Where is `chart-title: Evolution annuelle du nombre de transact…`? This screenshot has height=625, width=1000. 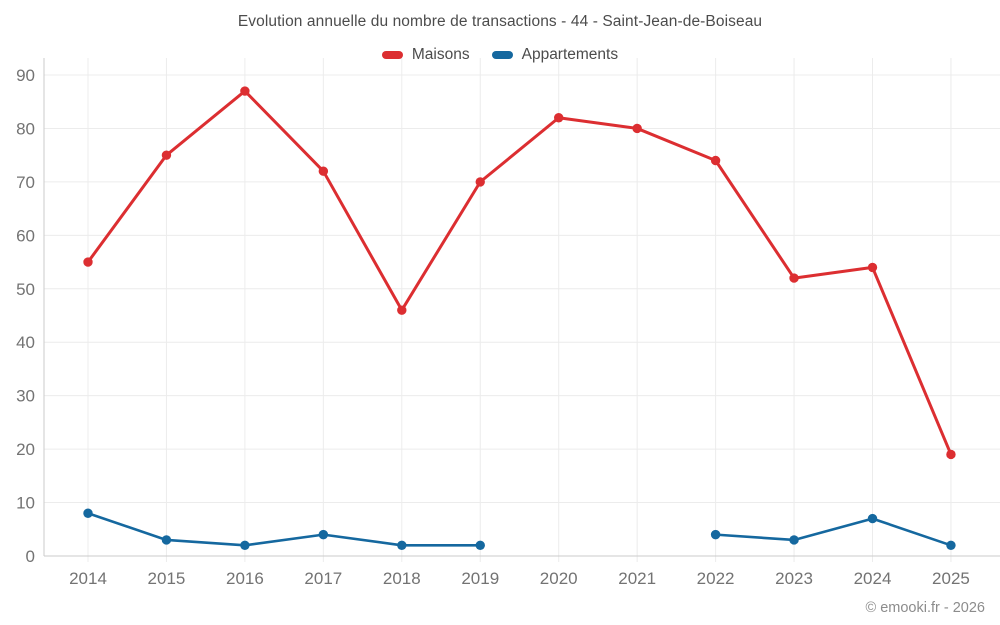
chart-title: Evolution annuelle du nombre de transact… is located at coordinates (500, 21).